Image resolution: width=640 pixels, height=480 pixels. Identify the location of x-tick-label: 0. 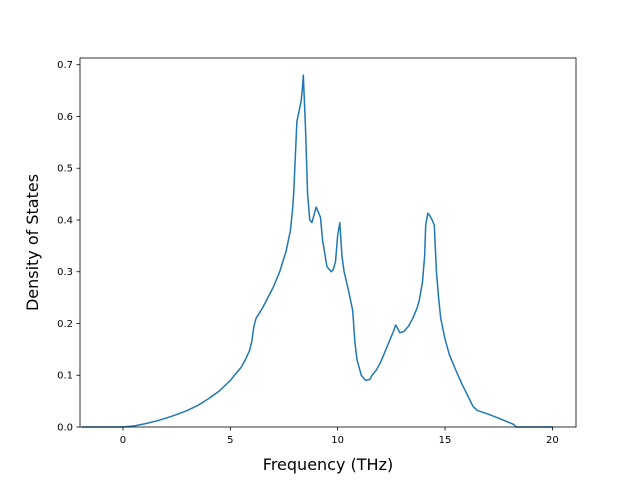
(123, 440).